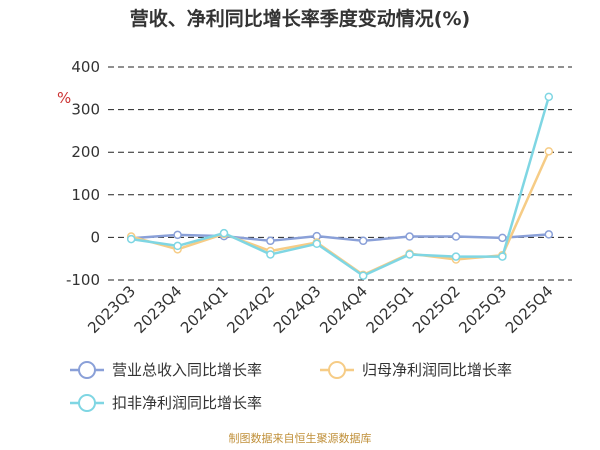 Image resolution: width=600 pixels, height=450 pixels. I want to click on legend-label: 营业总收入同比增长率, so click(187, 370).